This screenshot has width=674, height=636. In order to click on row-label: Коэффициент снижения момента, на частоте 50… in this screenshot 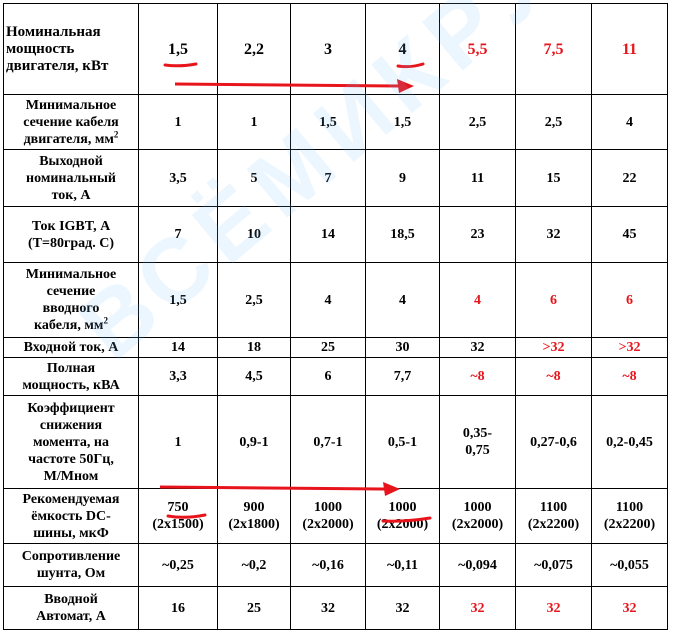, I will do `click(71, 442)`.